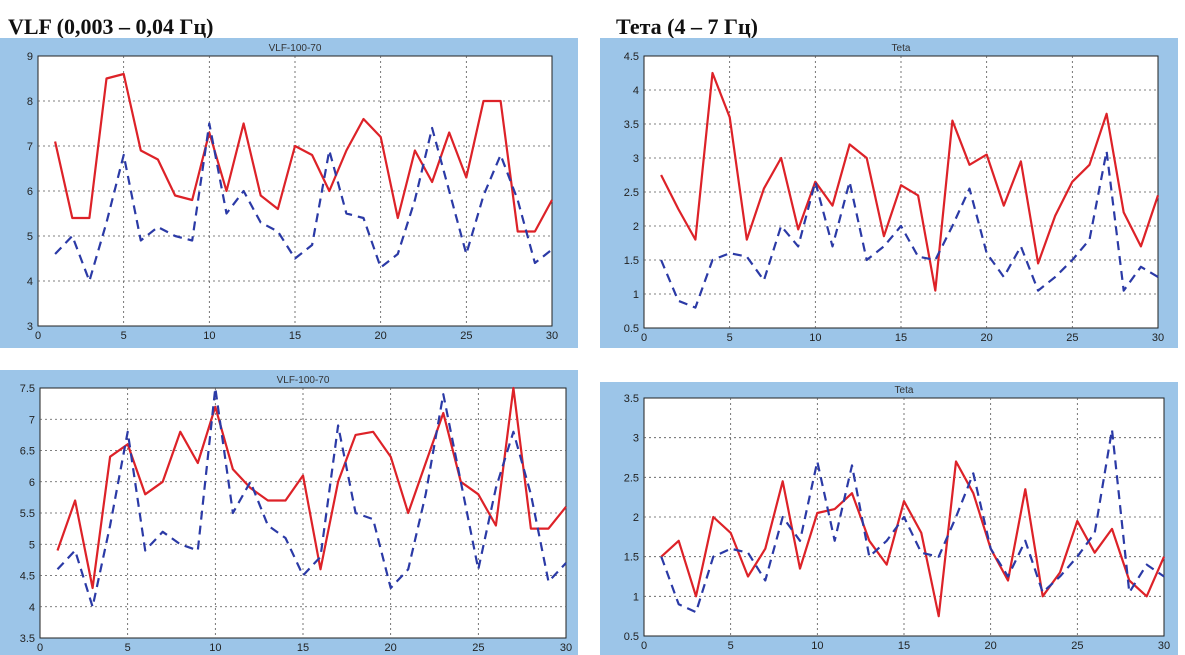 The image size is (1185, 655). Describe the element at coordinates (30, 57) in the screenshot. I see `y-tick-label: 9` at that location.